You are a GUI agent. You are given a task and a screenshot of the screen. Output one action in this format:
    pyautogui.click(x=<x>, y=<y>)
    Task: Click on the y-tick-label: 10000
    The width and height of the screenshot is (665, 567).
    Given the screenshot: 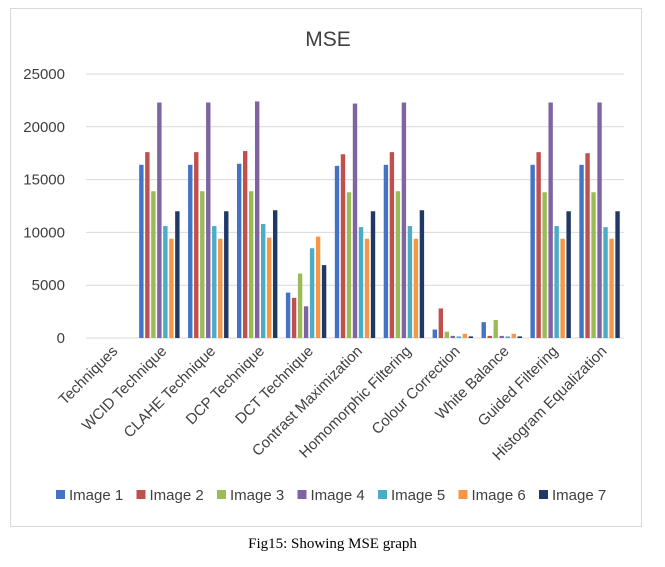 What is the action you would take?
    pyautogui.click(x=44, y=232)
    